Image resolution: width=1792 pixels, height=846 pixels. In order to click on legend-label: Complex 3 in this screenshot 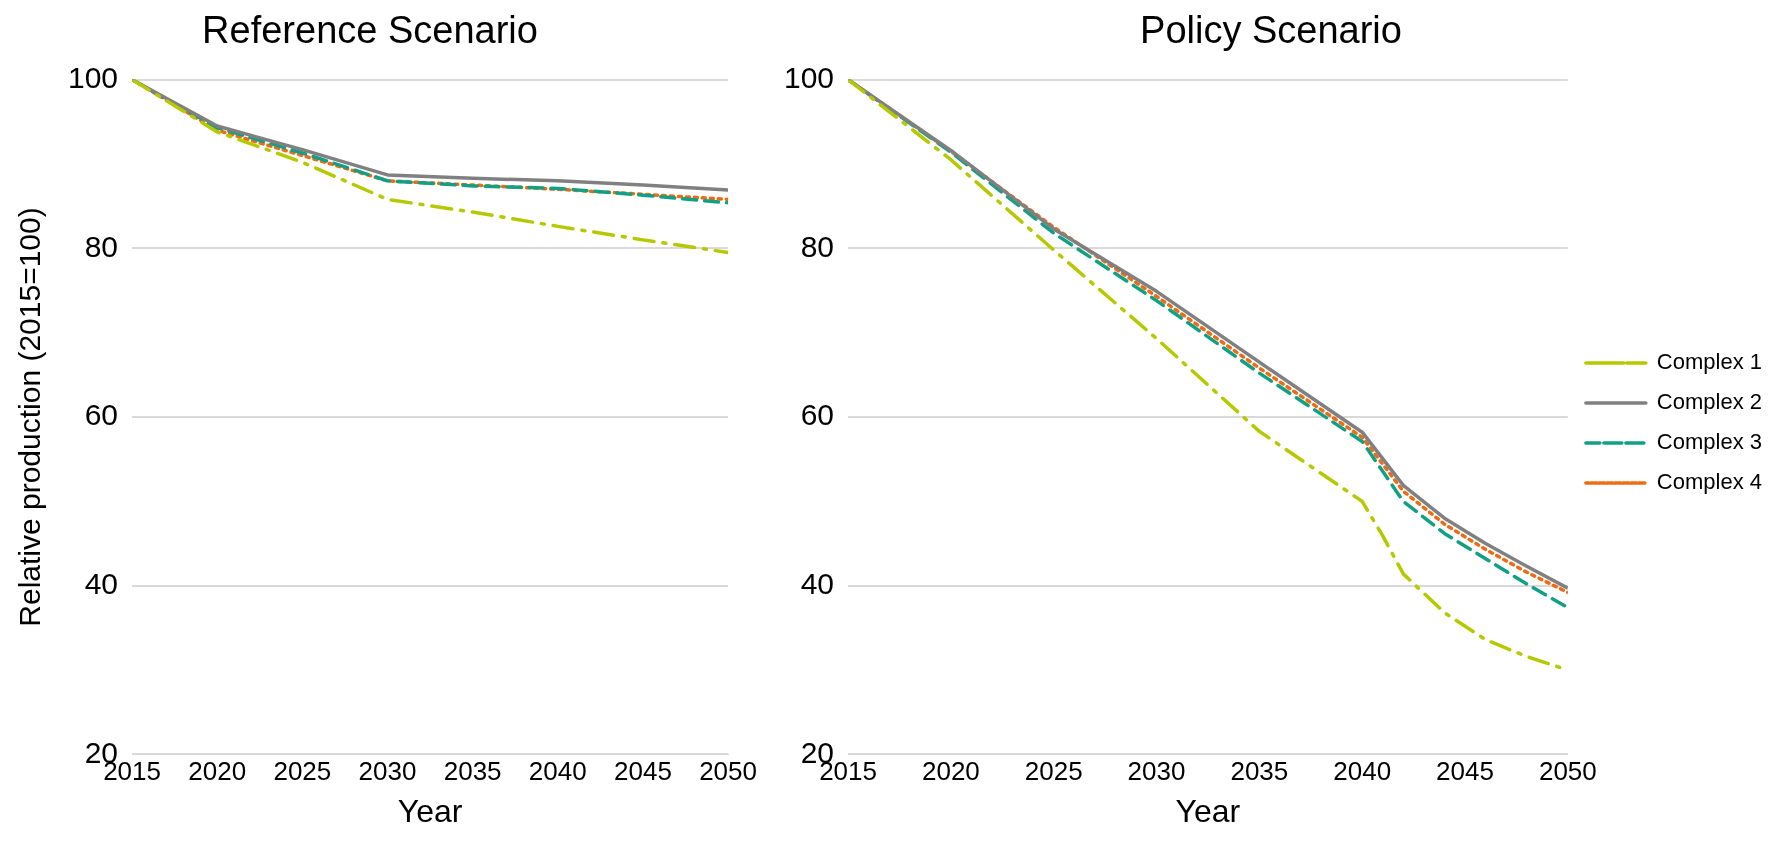, I will do `click(1709, 442)`.